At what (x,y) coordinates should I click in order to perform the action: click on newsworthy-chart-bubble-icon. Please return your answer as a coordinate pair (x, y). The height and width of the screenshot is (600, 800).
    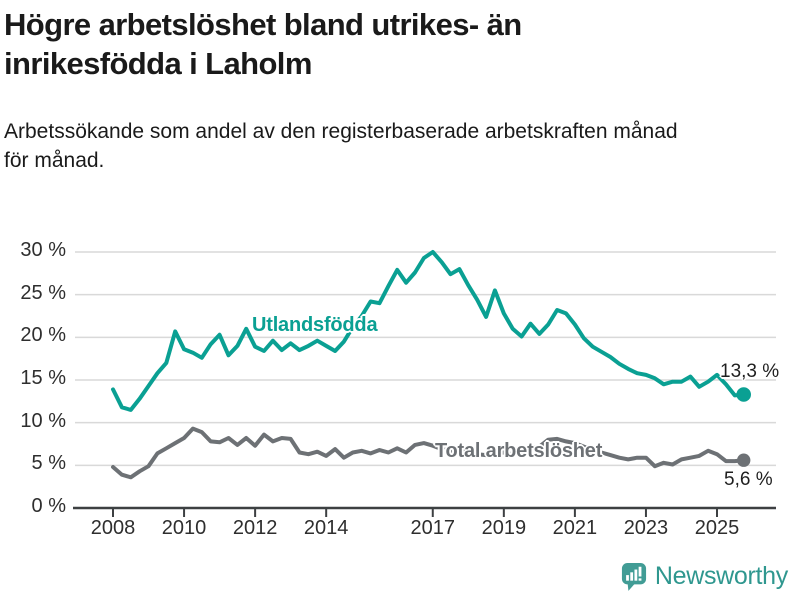
    Looking at the image, I should click on (633, 577).